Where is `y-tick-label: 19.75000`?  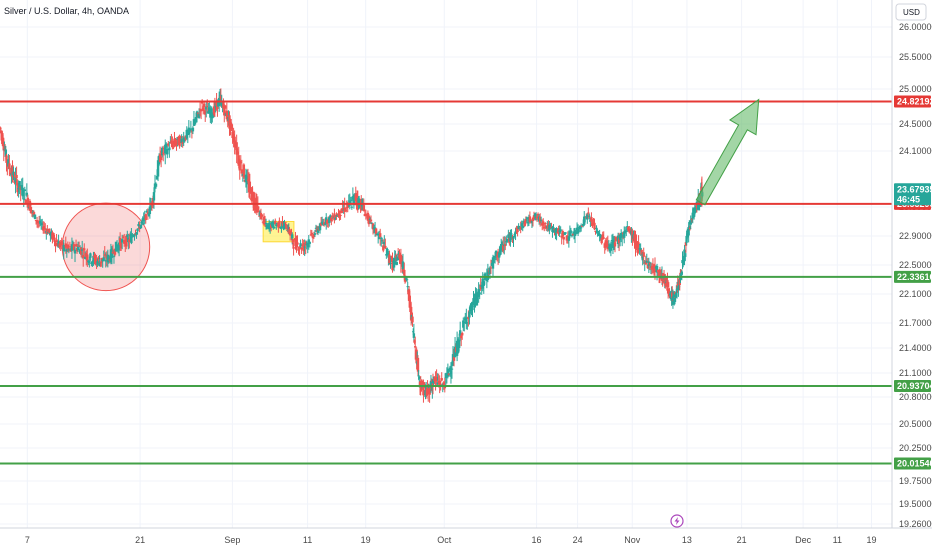 y-tick-label: 19.75000 is located at coordinates (915, 481).